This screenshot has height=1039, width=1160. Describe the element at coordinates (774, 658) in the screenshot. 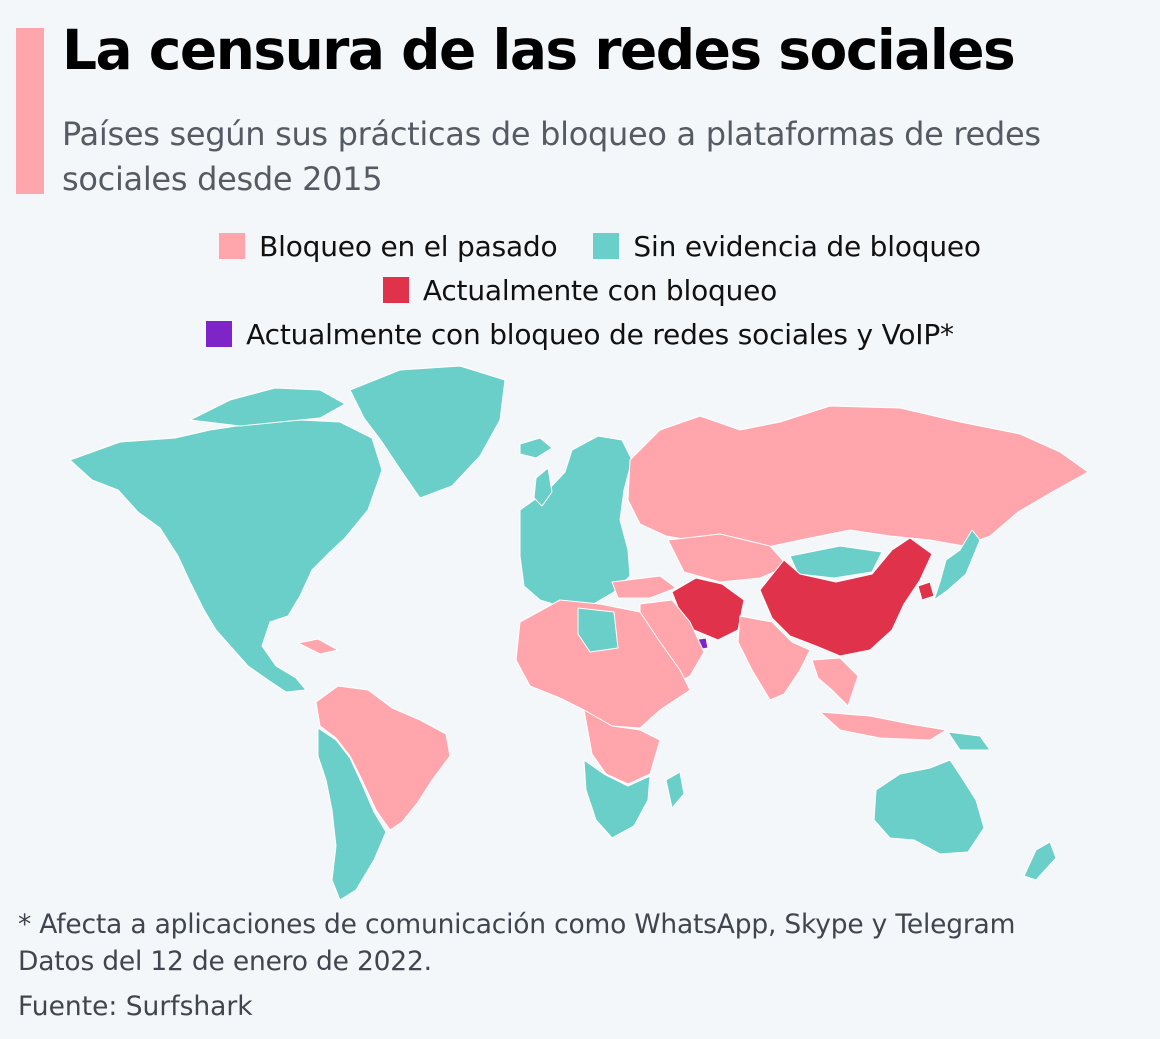

I see `region-india` at that location.